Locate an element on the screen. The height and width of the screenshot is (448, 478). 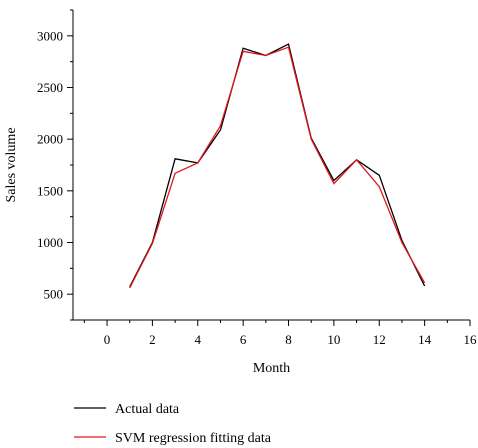
legend-label-1: Actual data is located at coordinates (147, 409).